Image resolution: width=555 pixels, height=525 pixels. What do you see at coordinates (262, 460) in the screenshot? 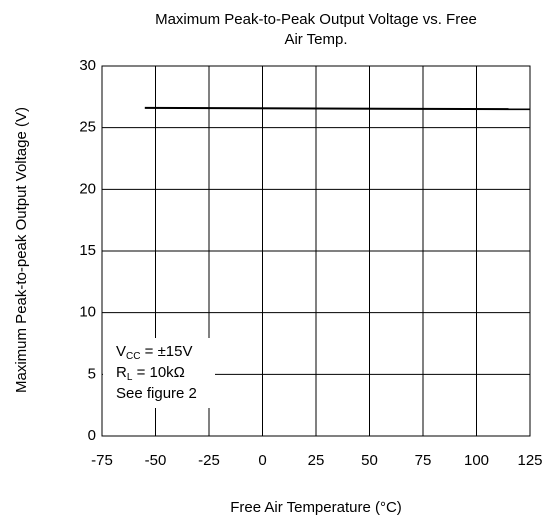
I see `x-tick-label: 0` at bounding box center [262, 460].